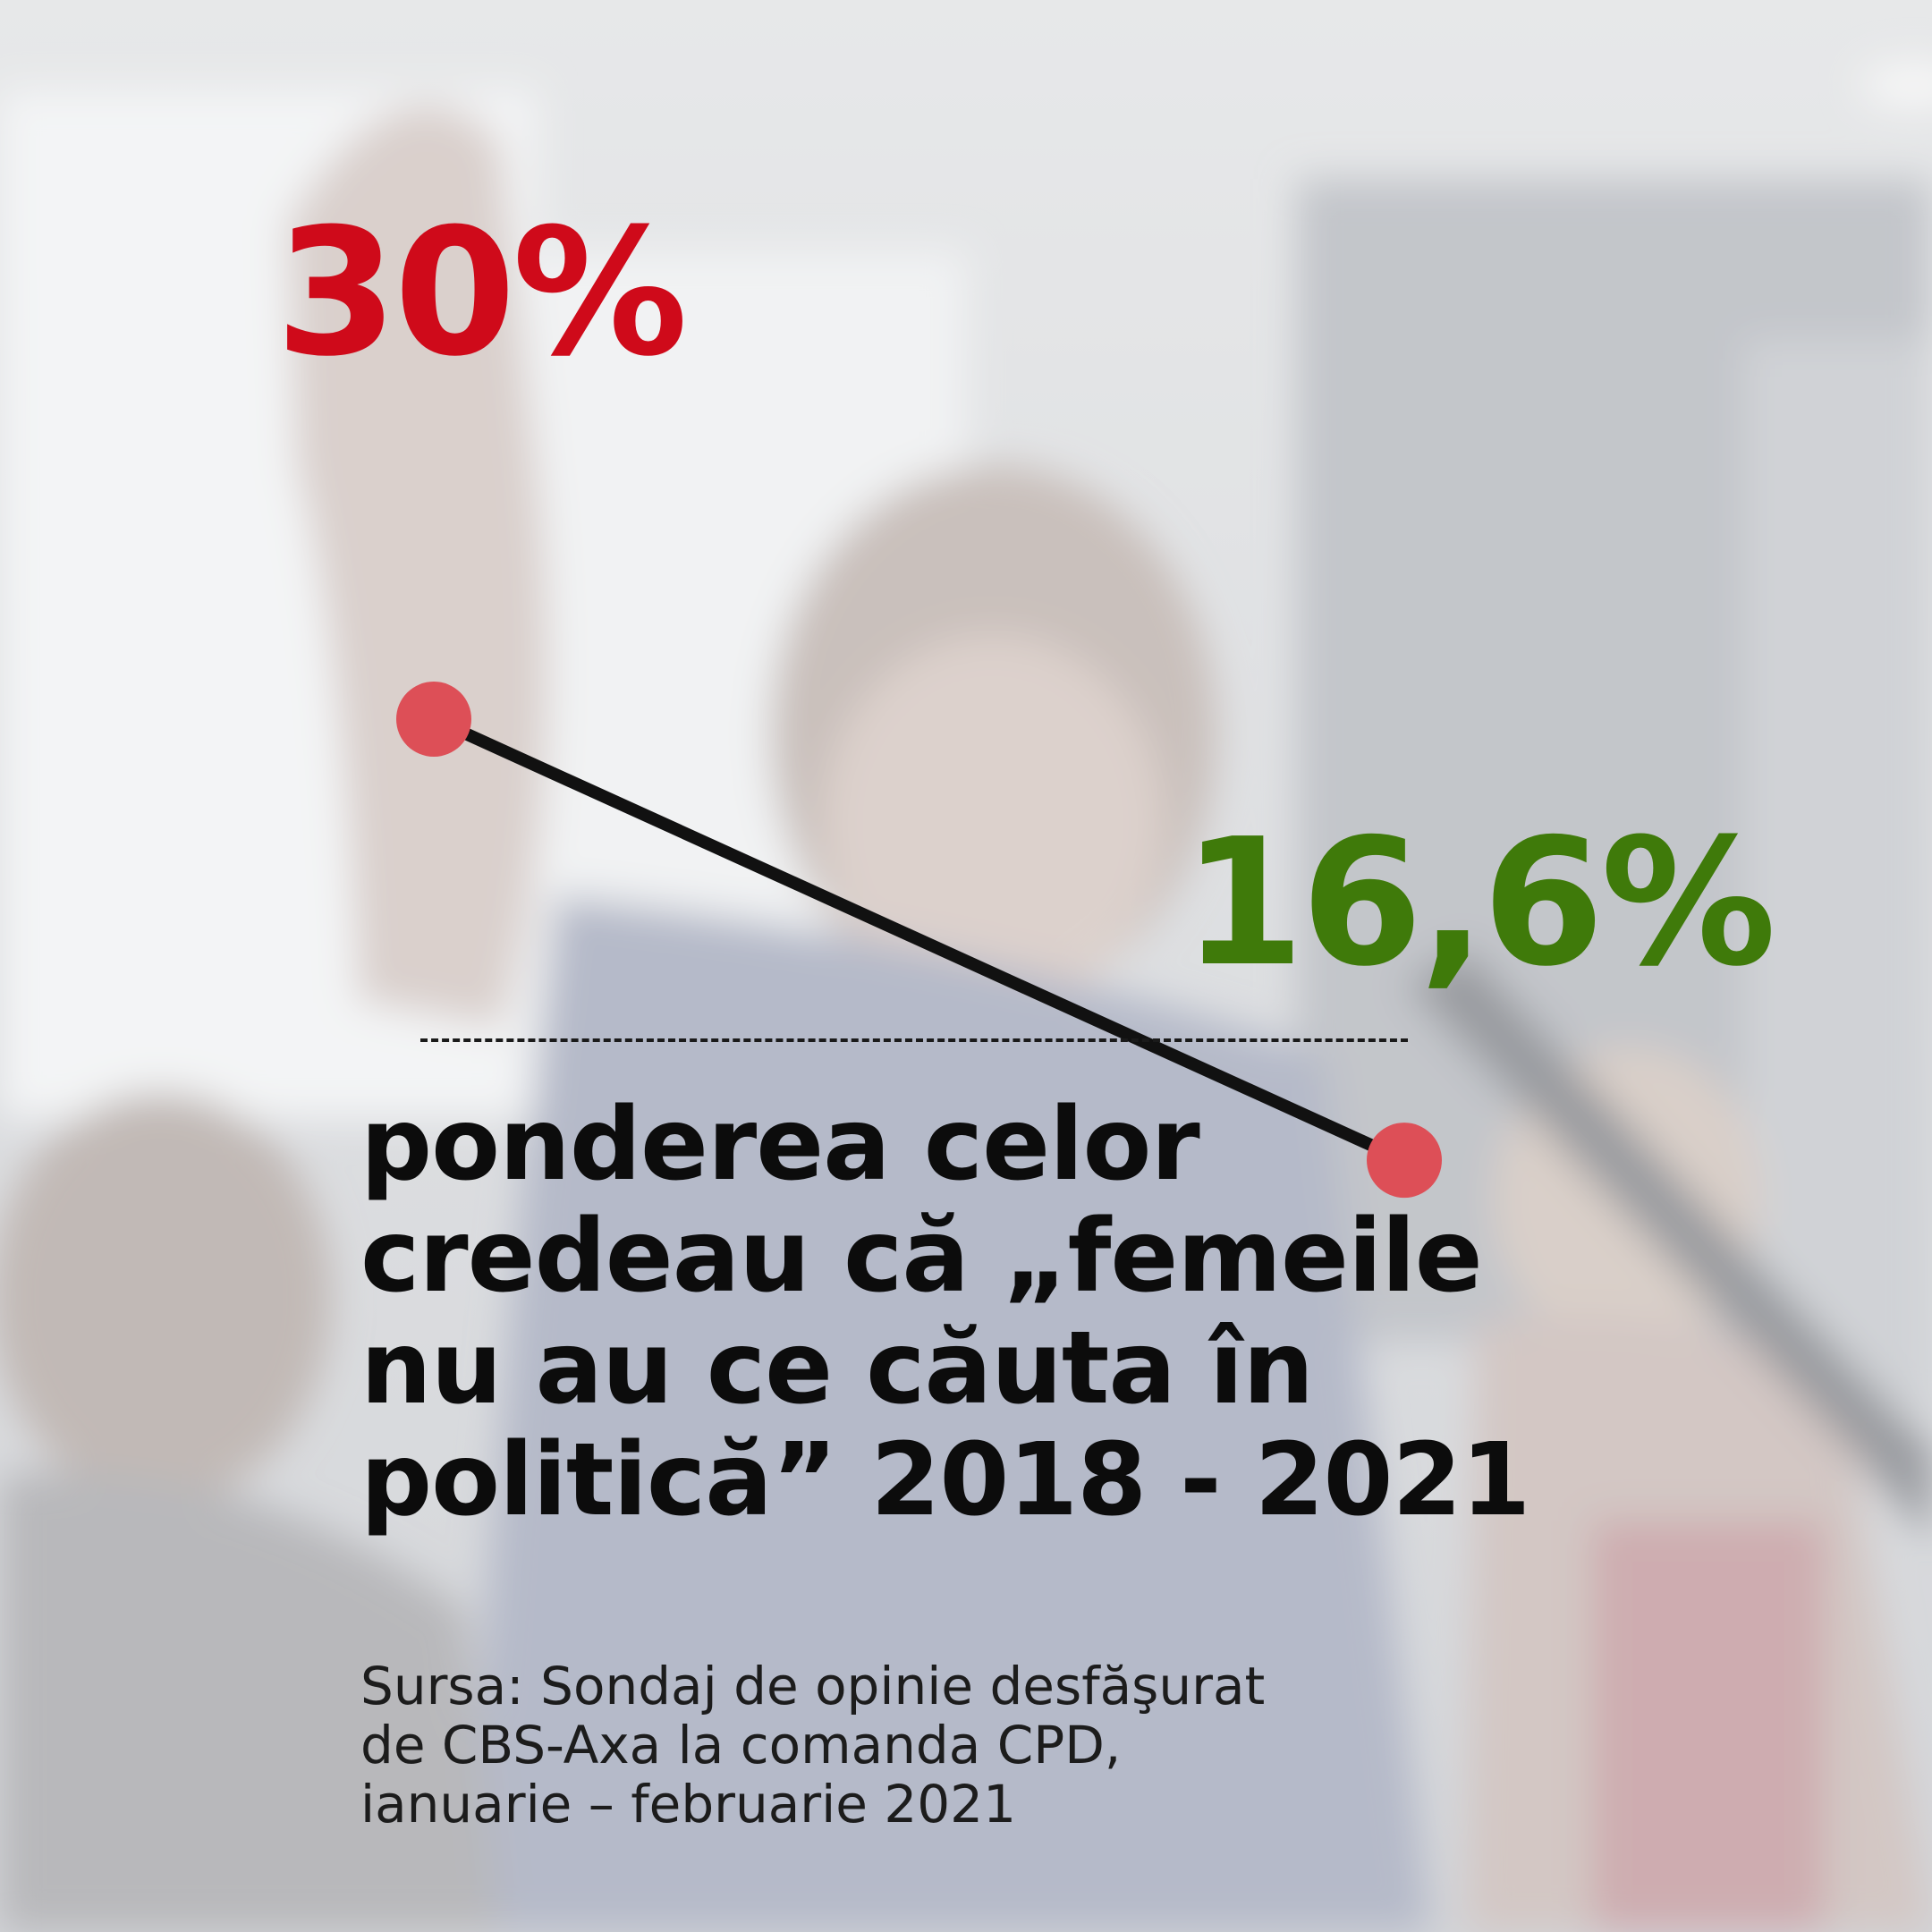 Image resolution: width=1932 pixels, height=1932 pixels. Describe the element at coordinates (921, 1257) in the screenshot. I see `headline-line: credeau că „femeile` at that location.